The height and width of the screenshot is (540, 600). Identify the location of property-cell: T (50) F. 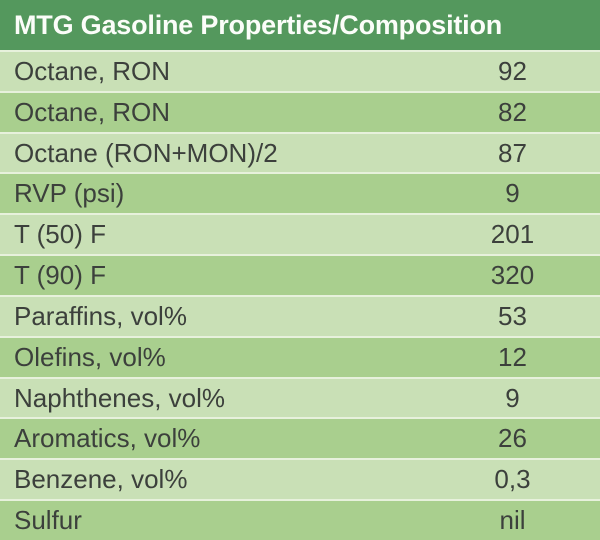
(60, 234).